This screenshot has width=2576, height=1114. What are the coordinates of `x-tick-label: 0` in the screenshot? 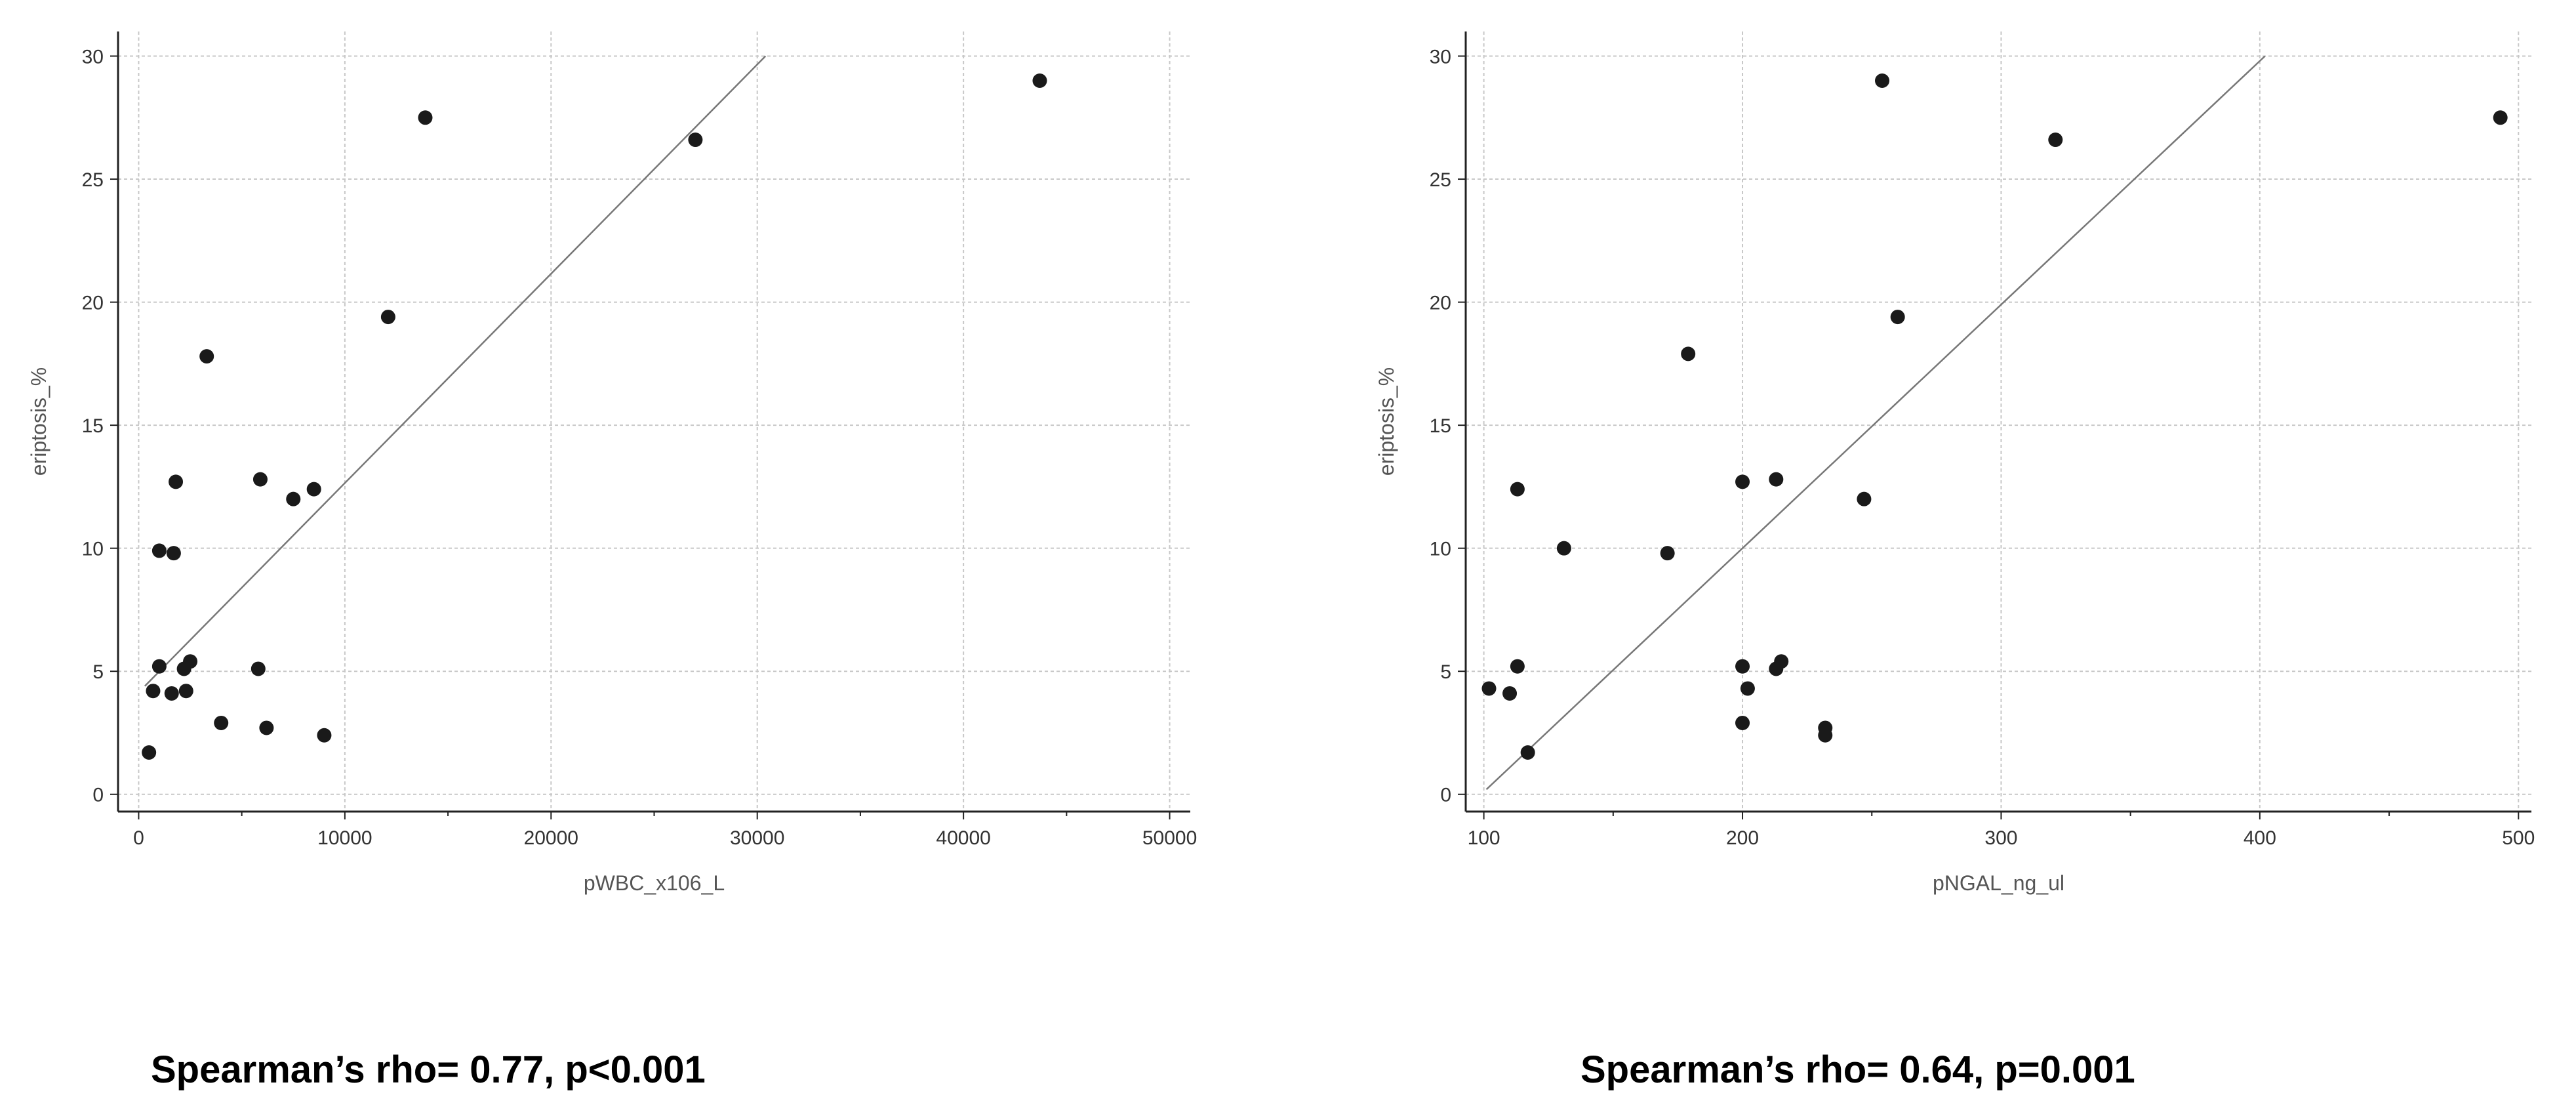 It's located at (138, 838).